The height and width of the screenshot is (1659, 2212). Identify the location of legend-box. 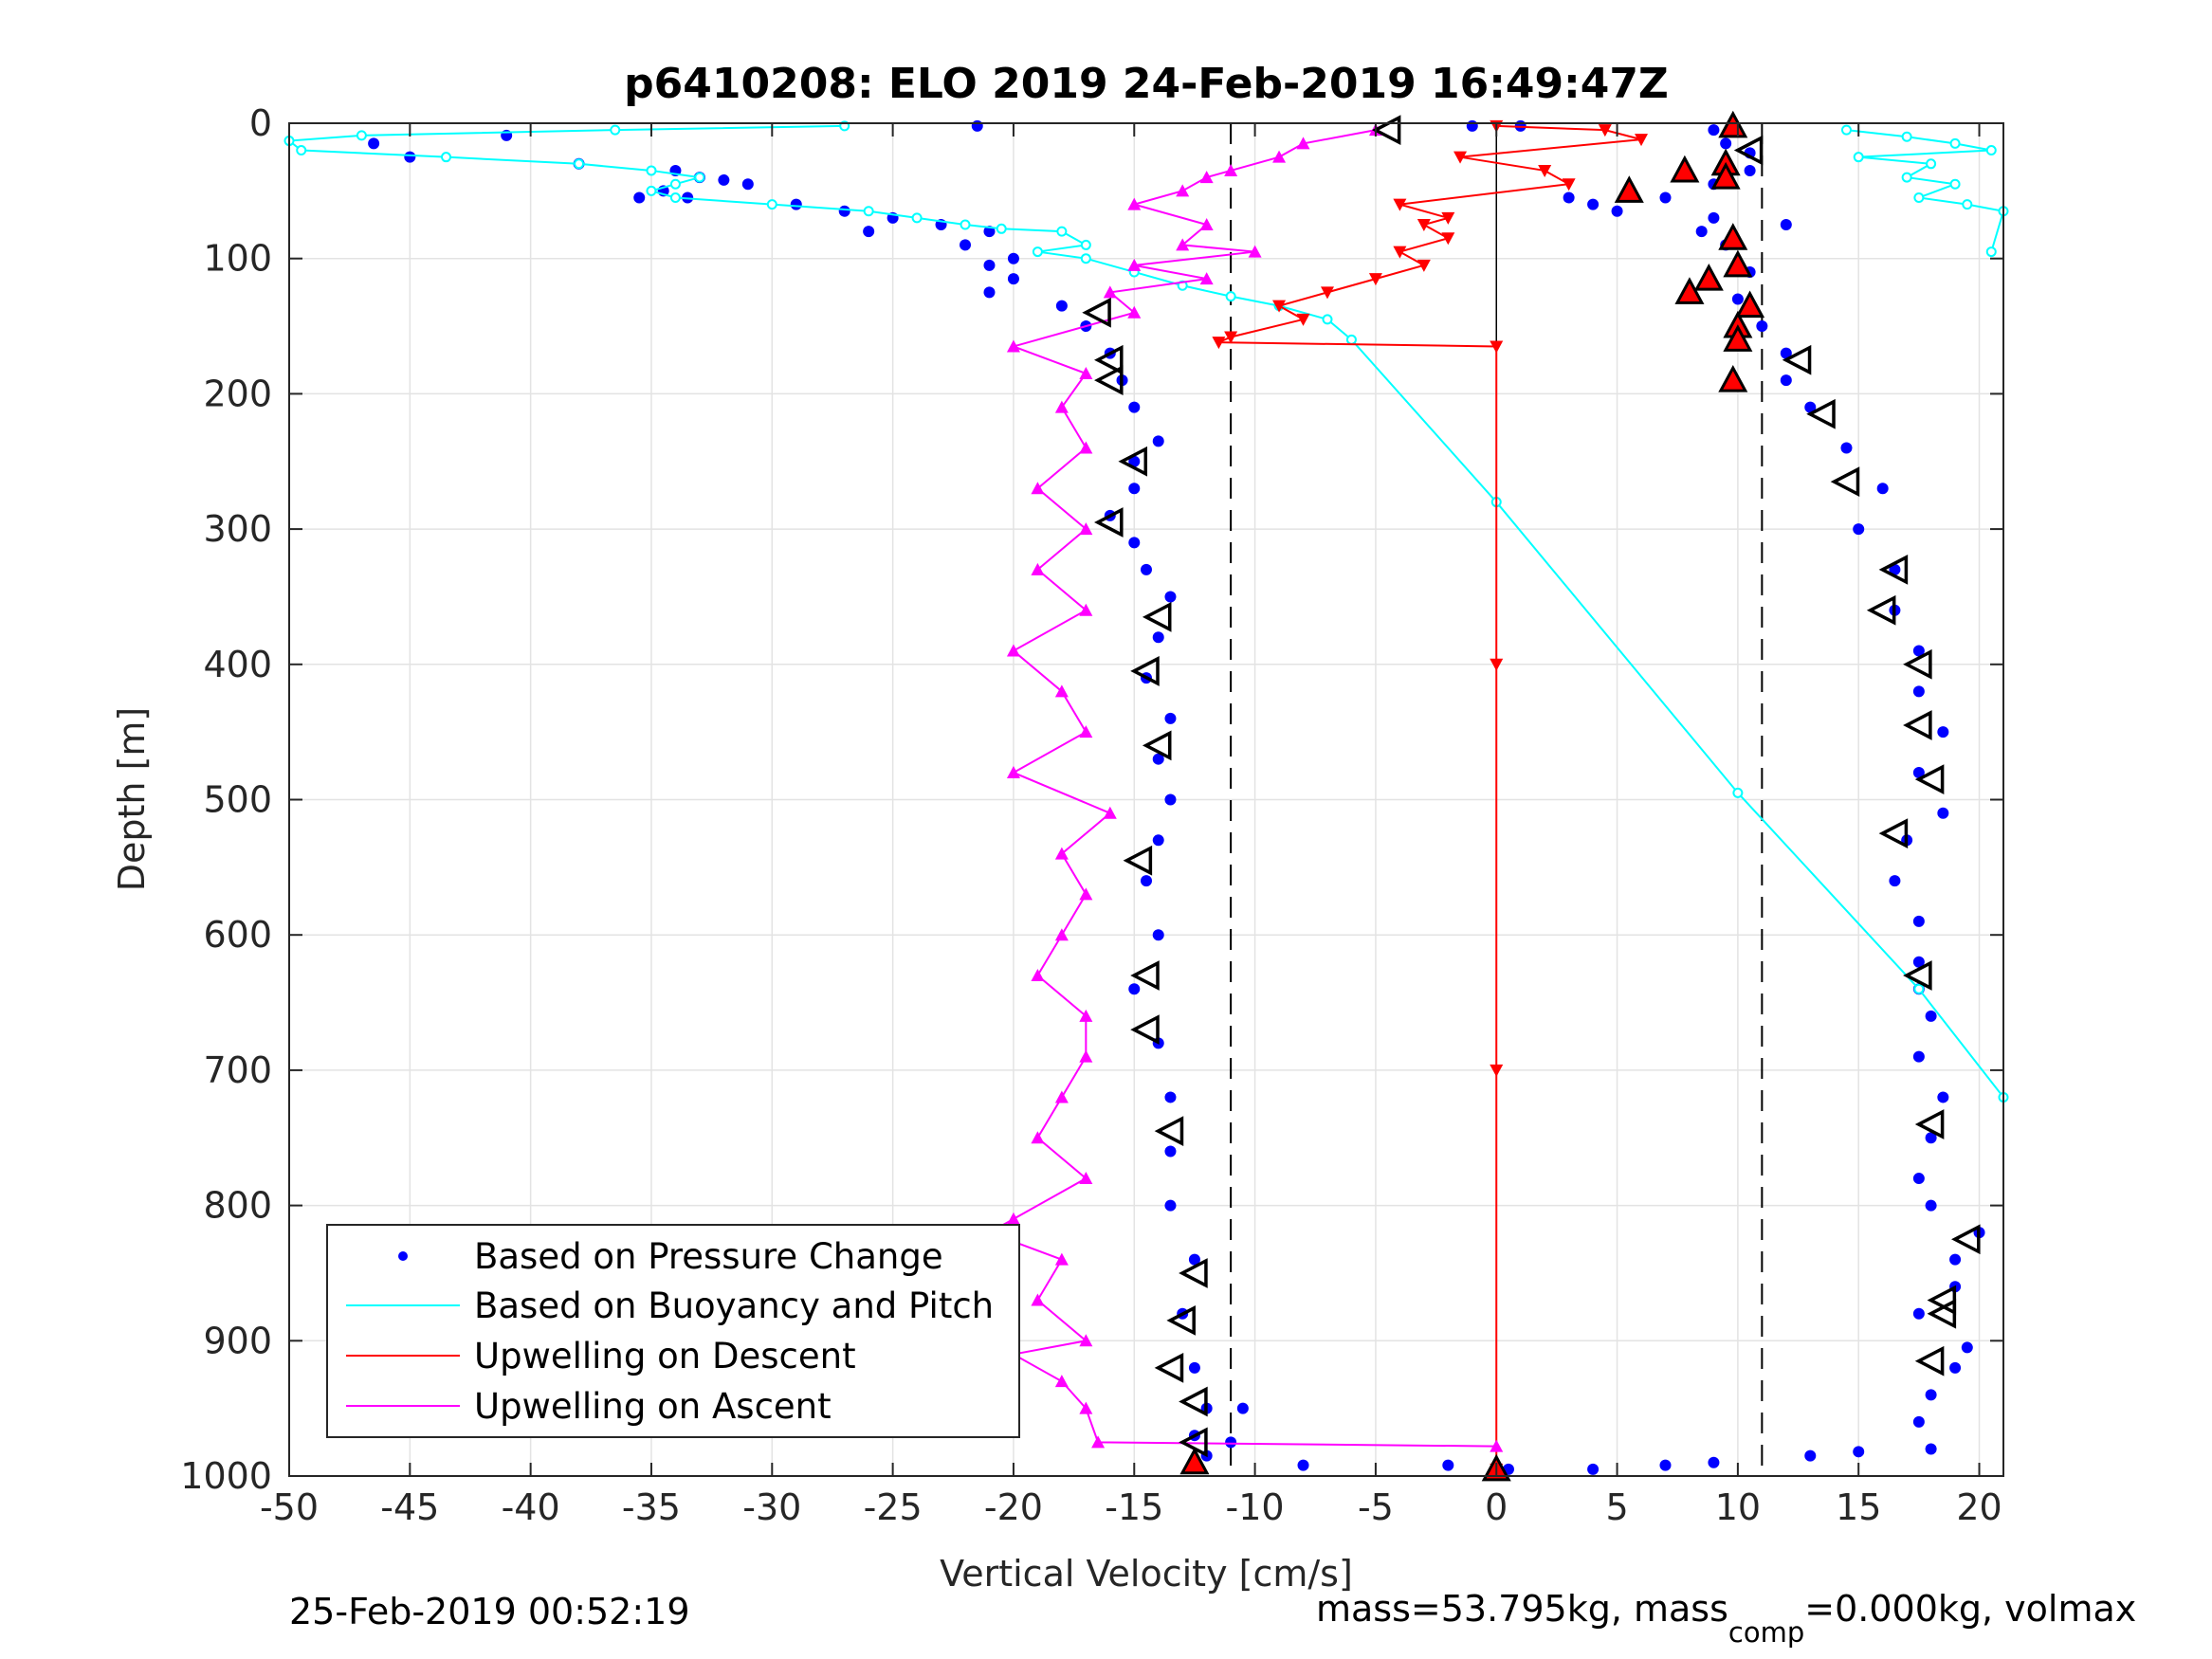
(673, 1331).